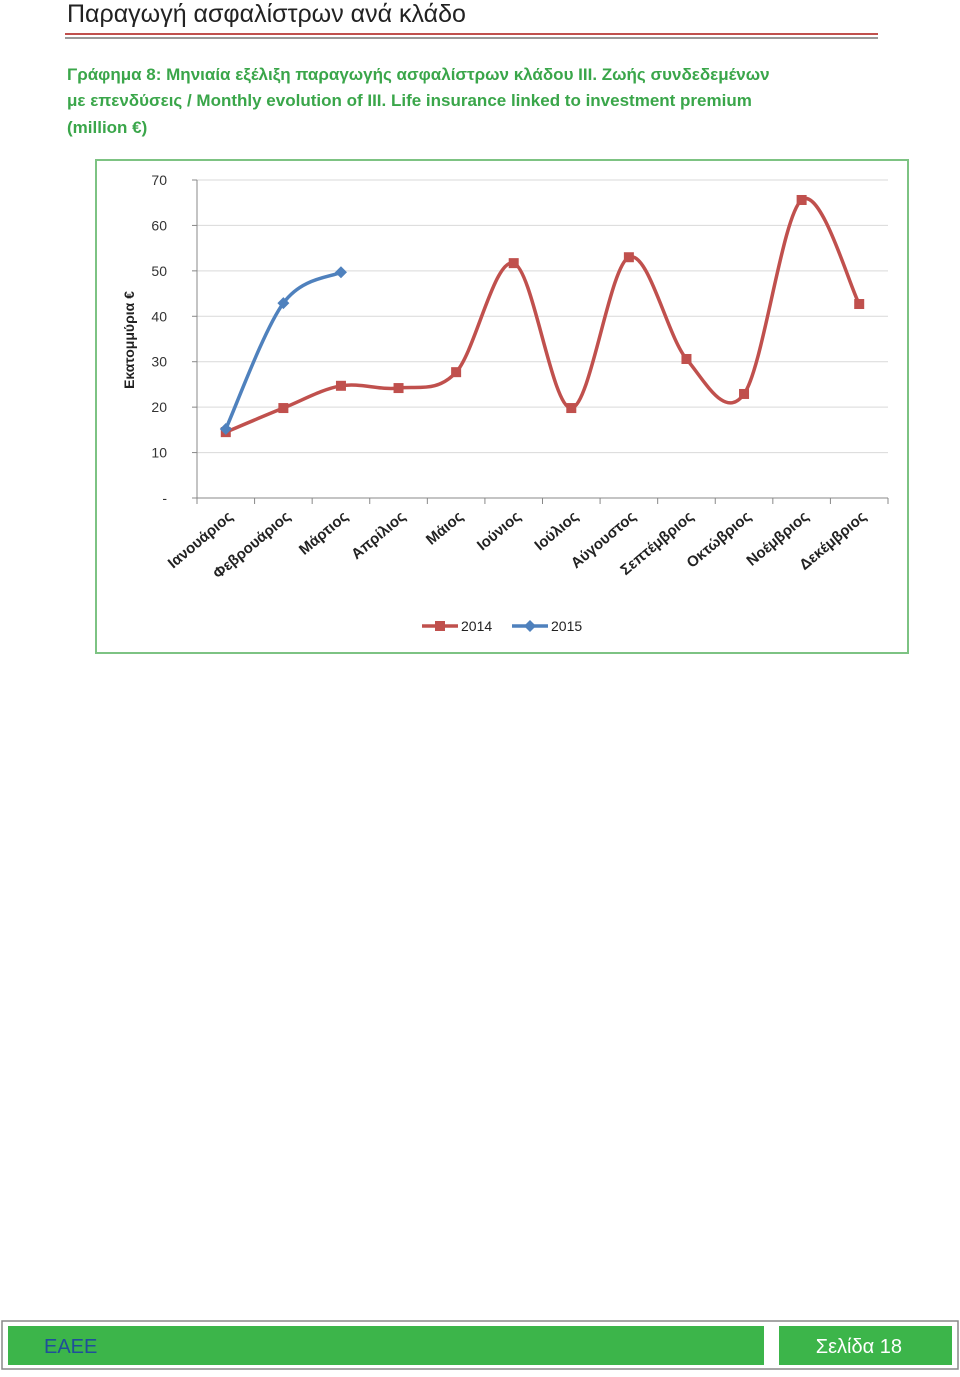 The width and height of the screenshot is (960, 1377). I want to click on series-line, so click(283, 350).